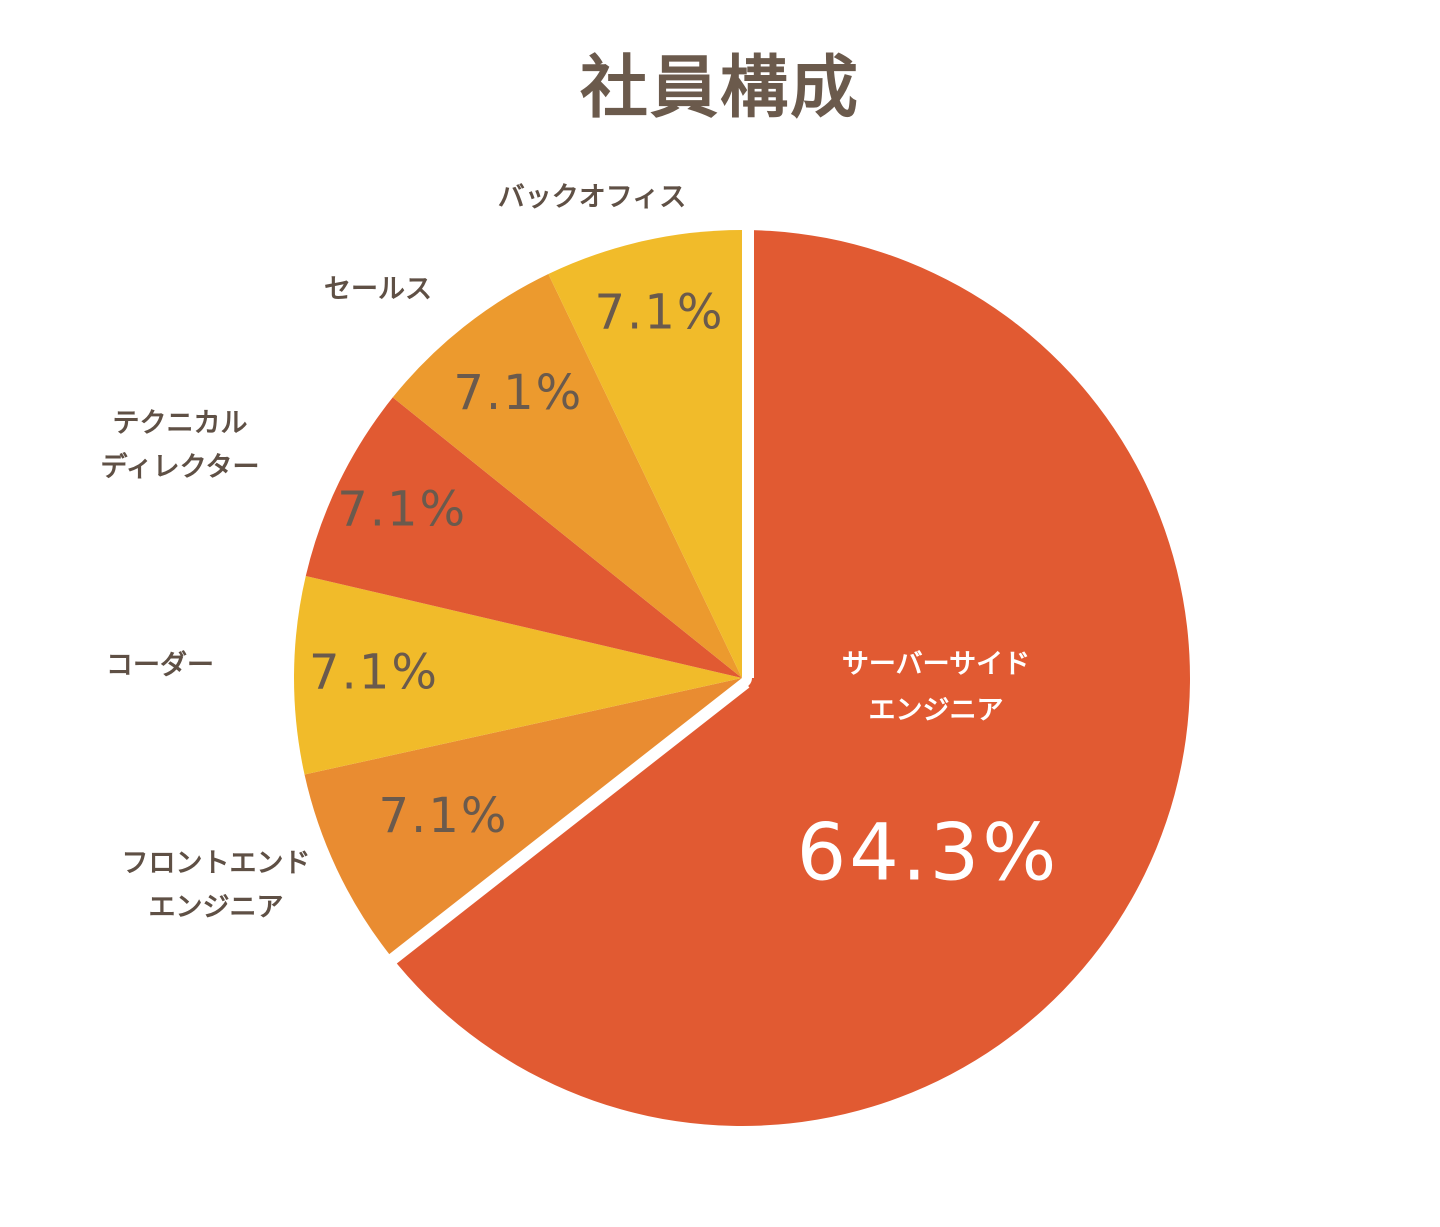 Image resolution: width=1440 pixels, height=1227 pixels. What do you see at coordinates (928, 853) in the screenshot?
I see `slice-value-label-server-side: 64.3%` at bounding box center [928, 853].